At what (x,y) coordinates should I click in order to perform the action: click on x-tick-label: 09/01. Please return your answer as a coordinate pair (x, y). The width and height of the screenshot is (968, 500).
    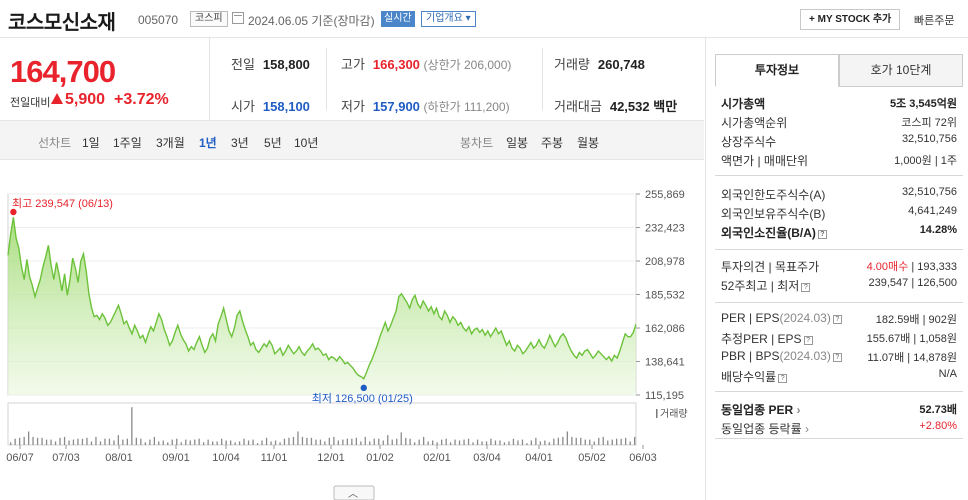
    Looking at the image, I should click on (176, 458).